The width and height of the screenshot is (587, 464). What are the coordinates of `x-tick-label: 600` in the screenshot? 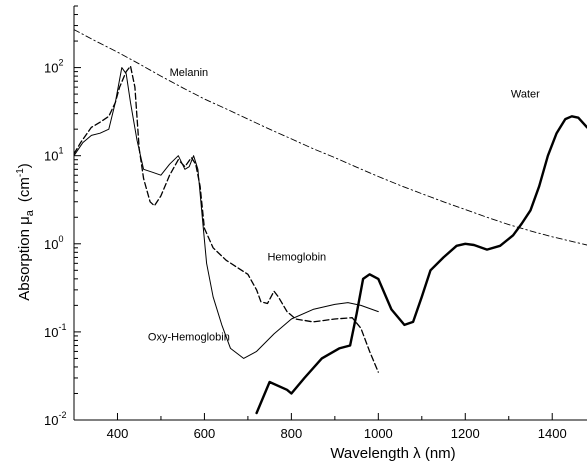 It's located at (205, 433).